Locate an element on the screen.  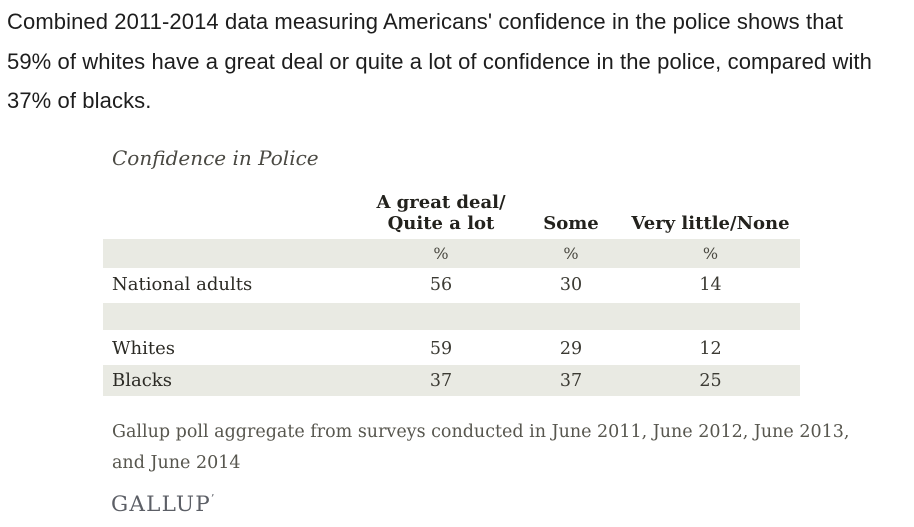
column-header-very-little: Very little/None is located at coordinates (710, 223).